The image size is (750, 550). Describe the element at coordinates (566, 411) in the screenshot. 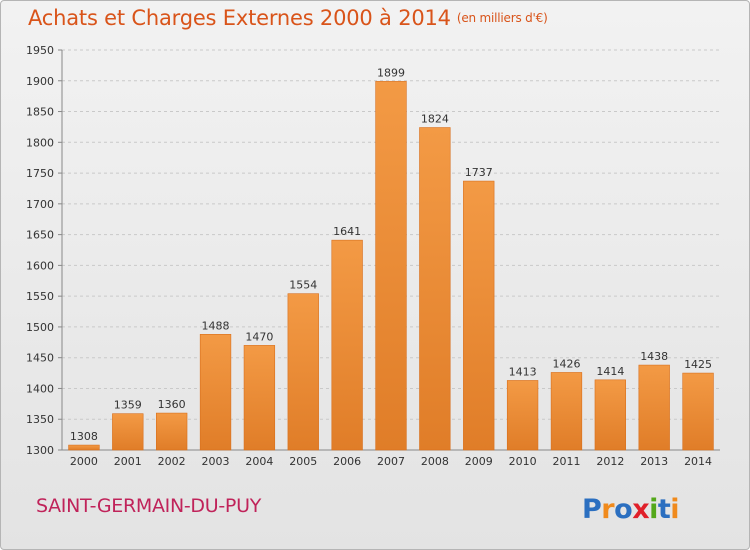

I see `bar-2011` at that location.